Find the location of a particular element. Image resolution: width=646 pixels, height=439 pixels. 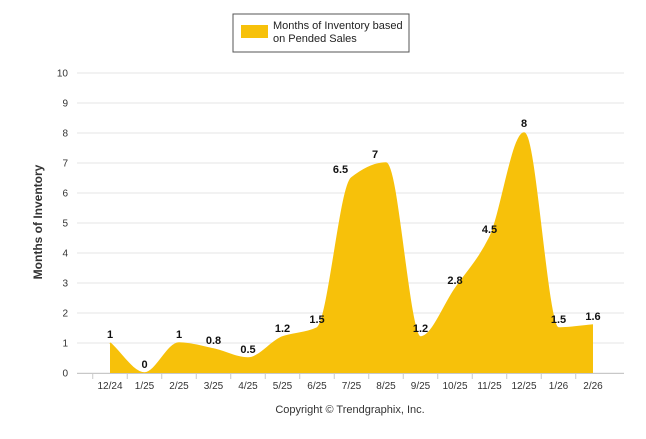

legend-label-line-1: Months of Inventory based is located at coordinates (338, 26).